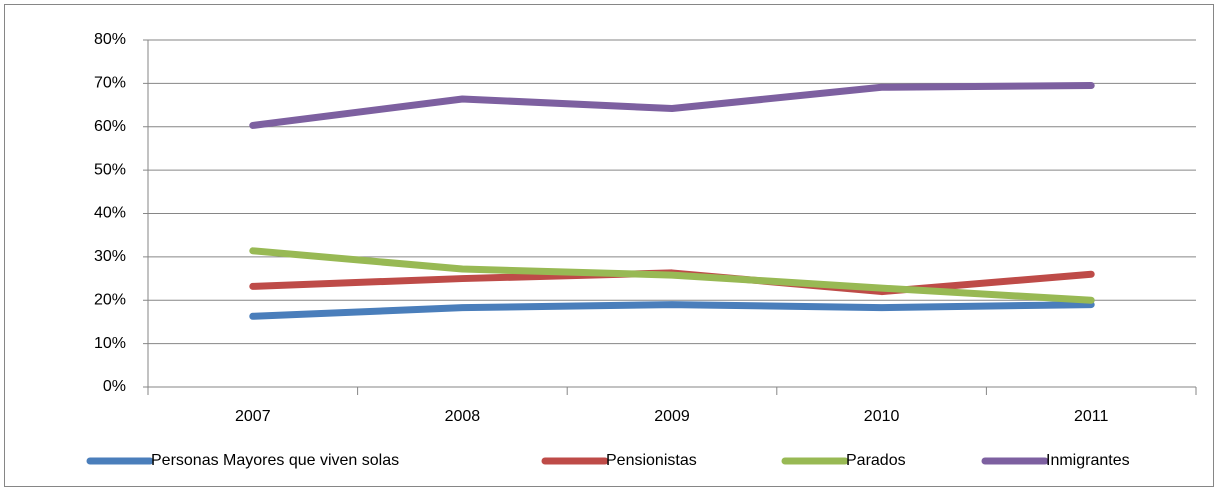 The image size is (1218, 491). Describe the element at coordinates (253, 416) in the screenshot. I see `x-tick-label: 2007` at that location.